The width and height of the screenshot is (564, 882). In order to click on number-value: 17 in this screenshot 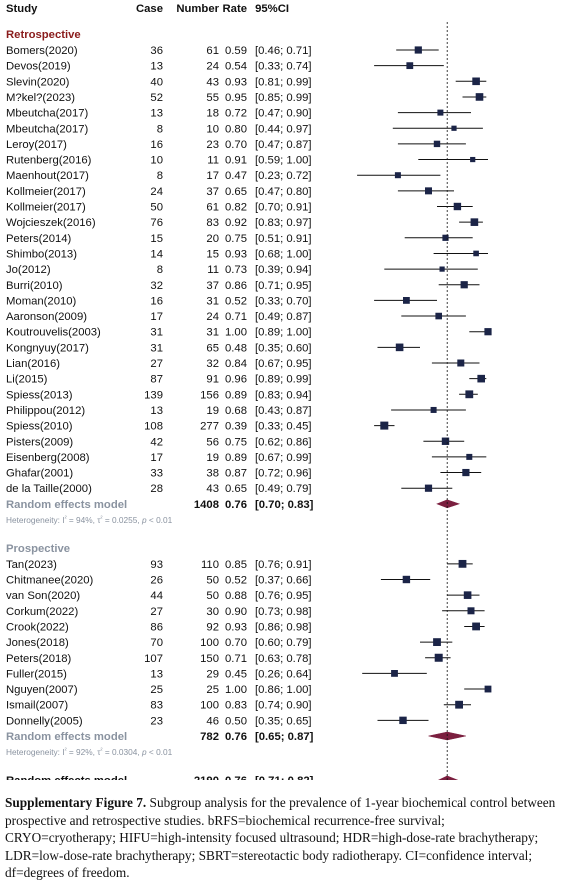, I will do `click(212, 176)`.